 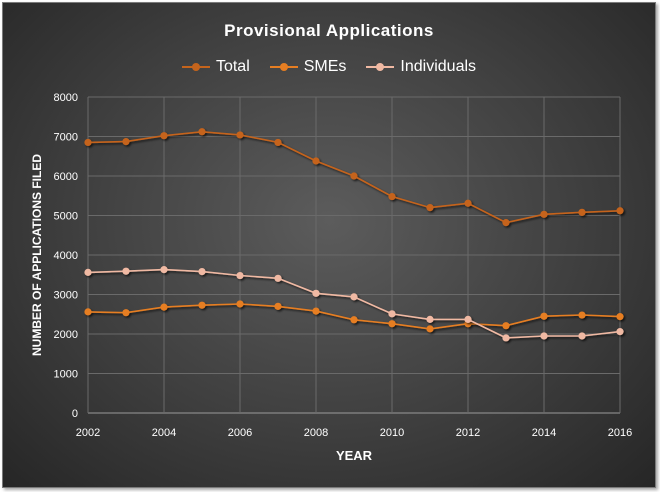 I want to click on y-tick-label: 7000, so click(x=66, y=138).